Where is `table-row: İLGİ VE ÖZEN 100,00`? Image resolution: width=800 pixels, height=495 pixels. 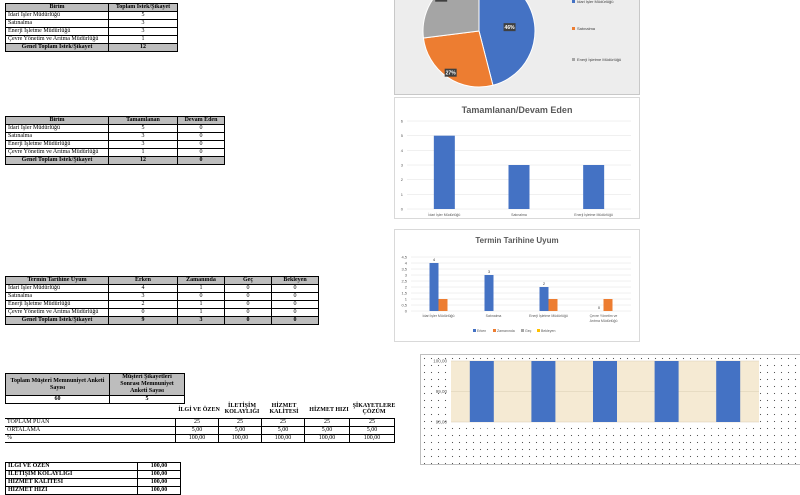 table-row: İLGİ VE ÖZEN 100,00 is located at coordinates (93, 466).